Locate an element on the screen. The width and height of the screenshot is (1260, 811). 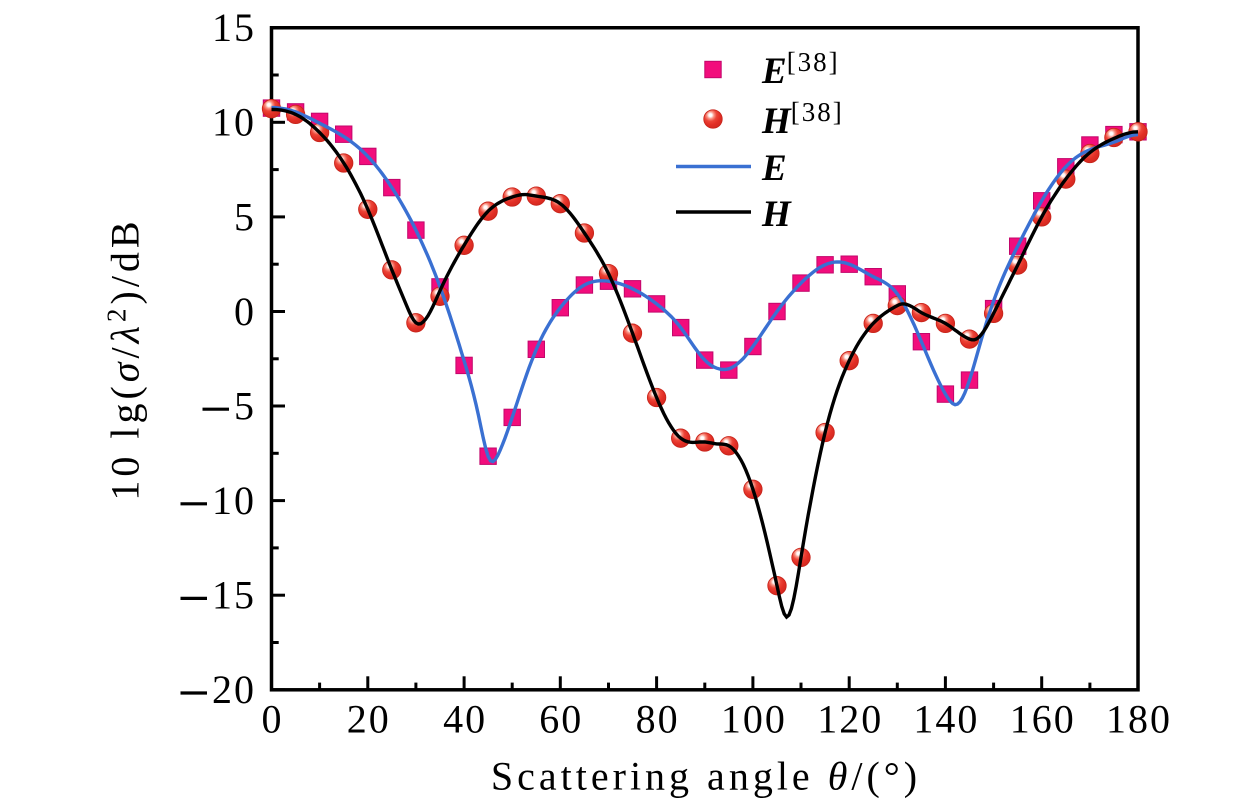
svg-text: 80 is located at coordinates (658, 719).